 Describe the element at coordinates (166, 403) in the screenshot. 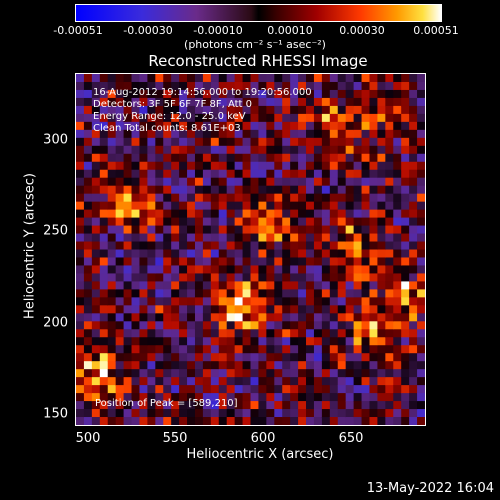

I see `peak-label: Position of Peak = [589,210]` at that location.